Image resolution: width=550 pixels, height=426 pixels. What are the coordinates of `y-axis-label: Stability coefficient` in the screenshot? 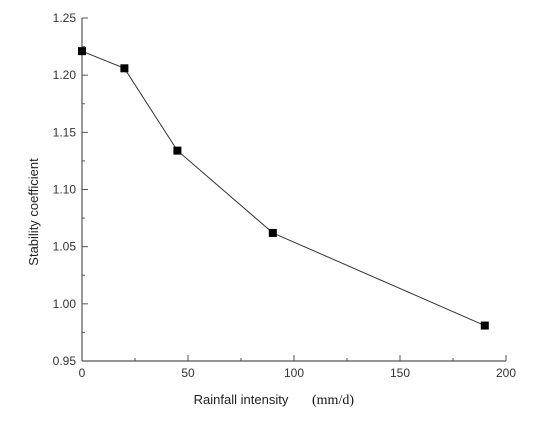 It's located at (33, 212).